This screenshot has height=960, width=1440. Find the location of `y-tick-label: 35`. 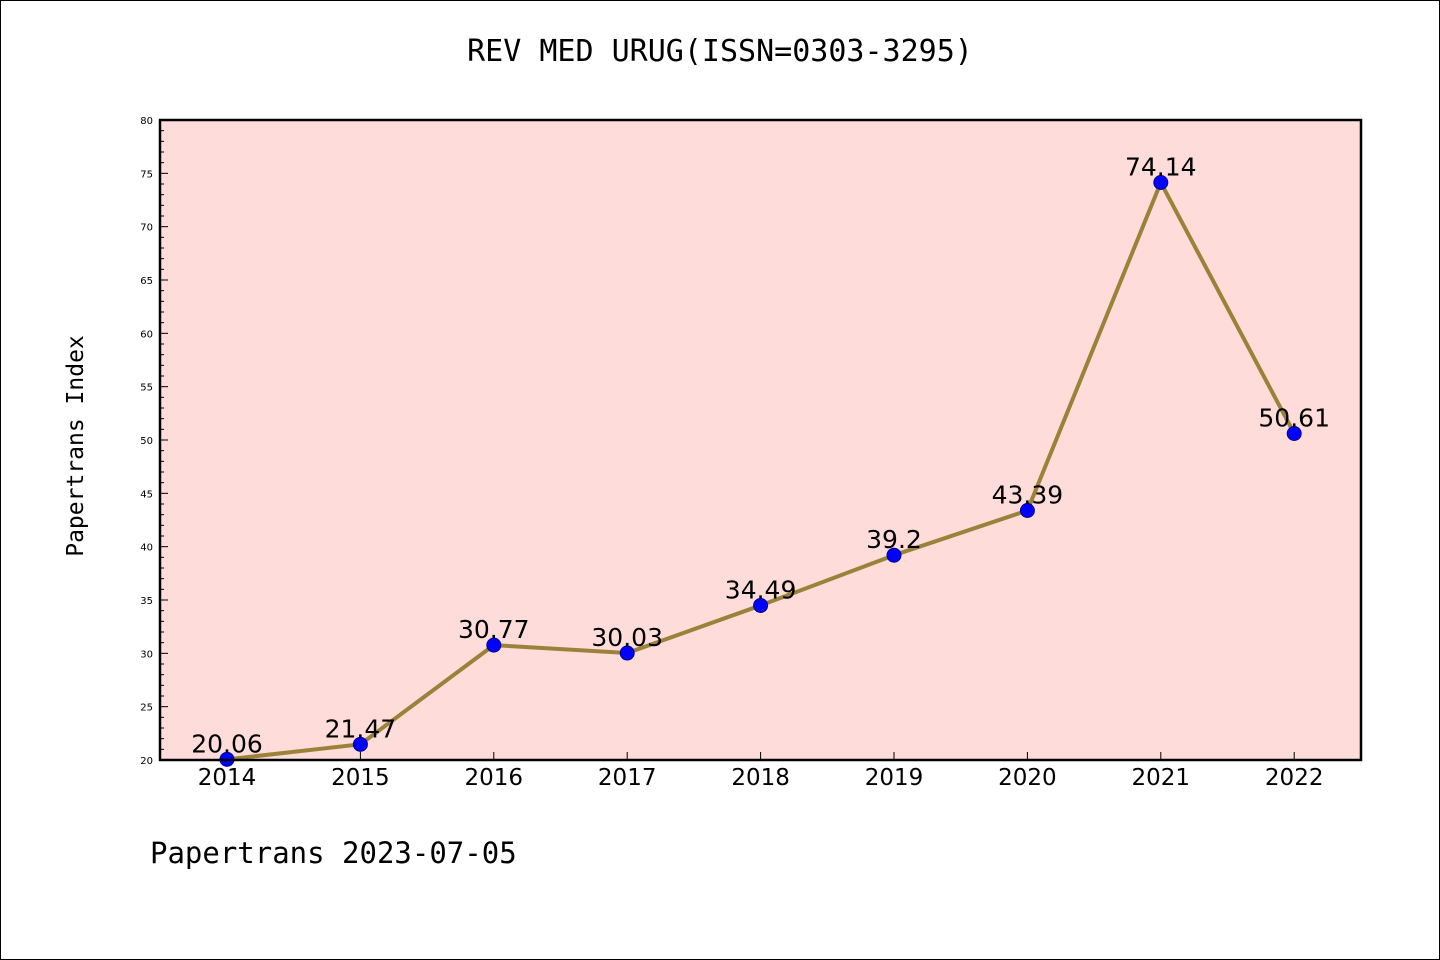

y-tick-label: 35 is located at coordinates (146, 601).